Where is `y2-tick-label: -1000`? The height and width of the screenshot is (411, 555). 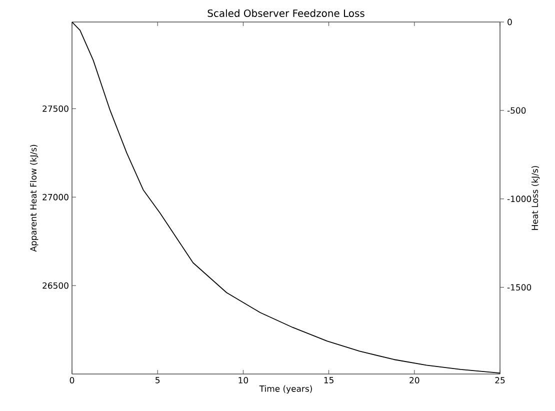
y2-tick-label: -1000 is located at coordinates (519, 199).